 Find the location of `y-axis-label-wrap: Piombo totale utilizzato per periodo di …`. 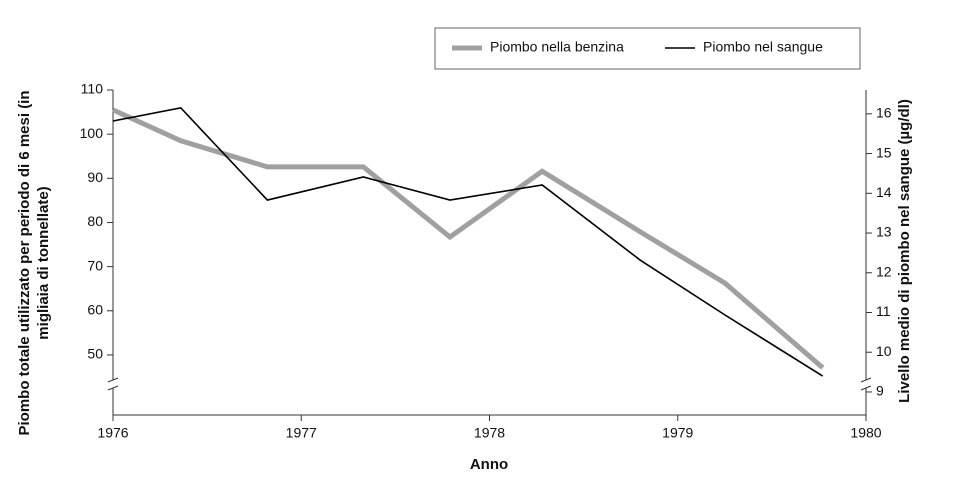

y-axis-label-wrap: Piombo totale utilizzato per periodo di … is located at coordinates (34, 263).